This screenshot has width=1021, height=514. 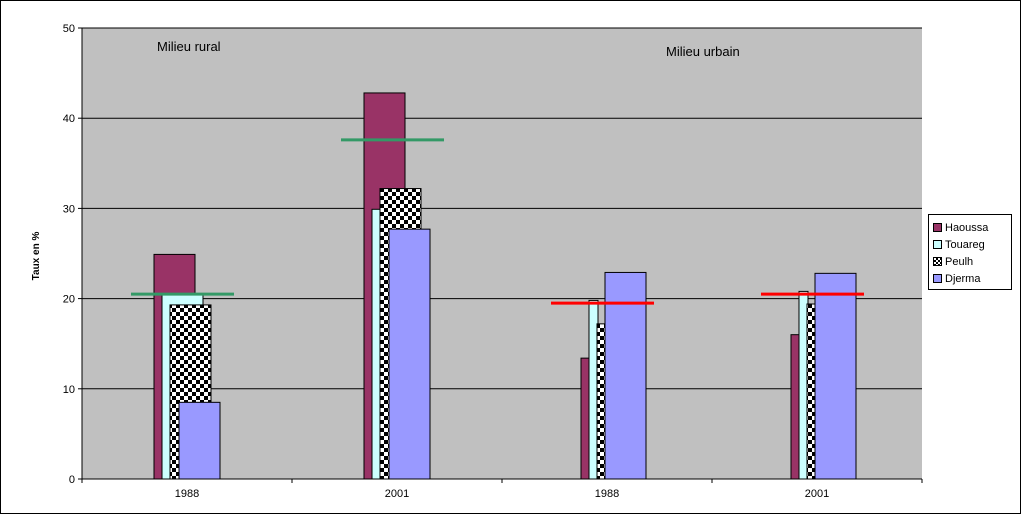 I want to click on legend-item-peulh: Peulh, so click(x=972, y=261).